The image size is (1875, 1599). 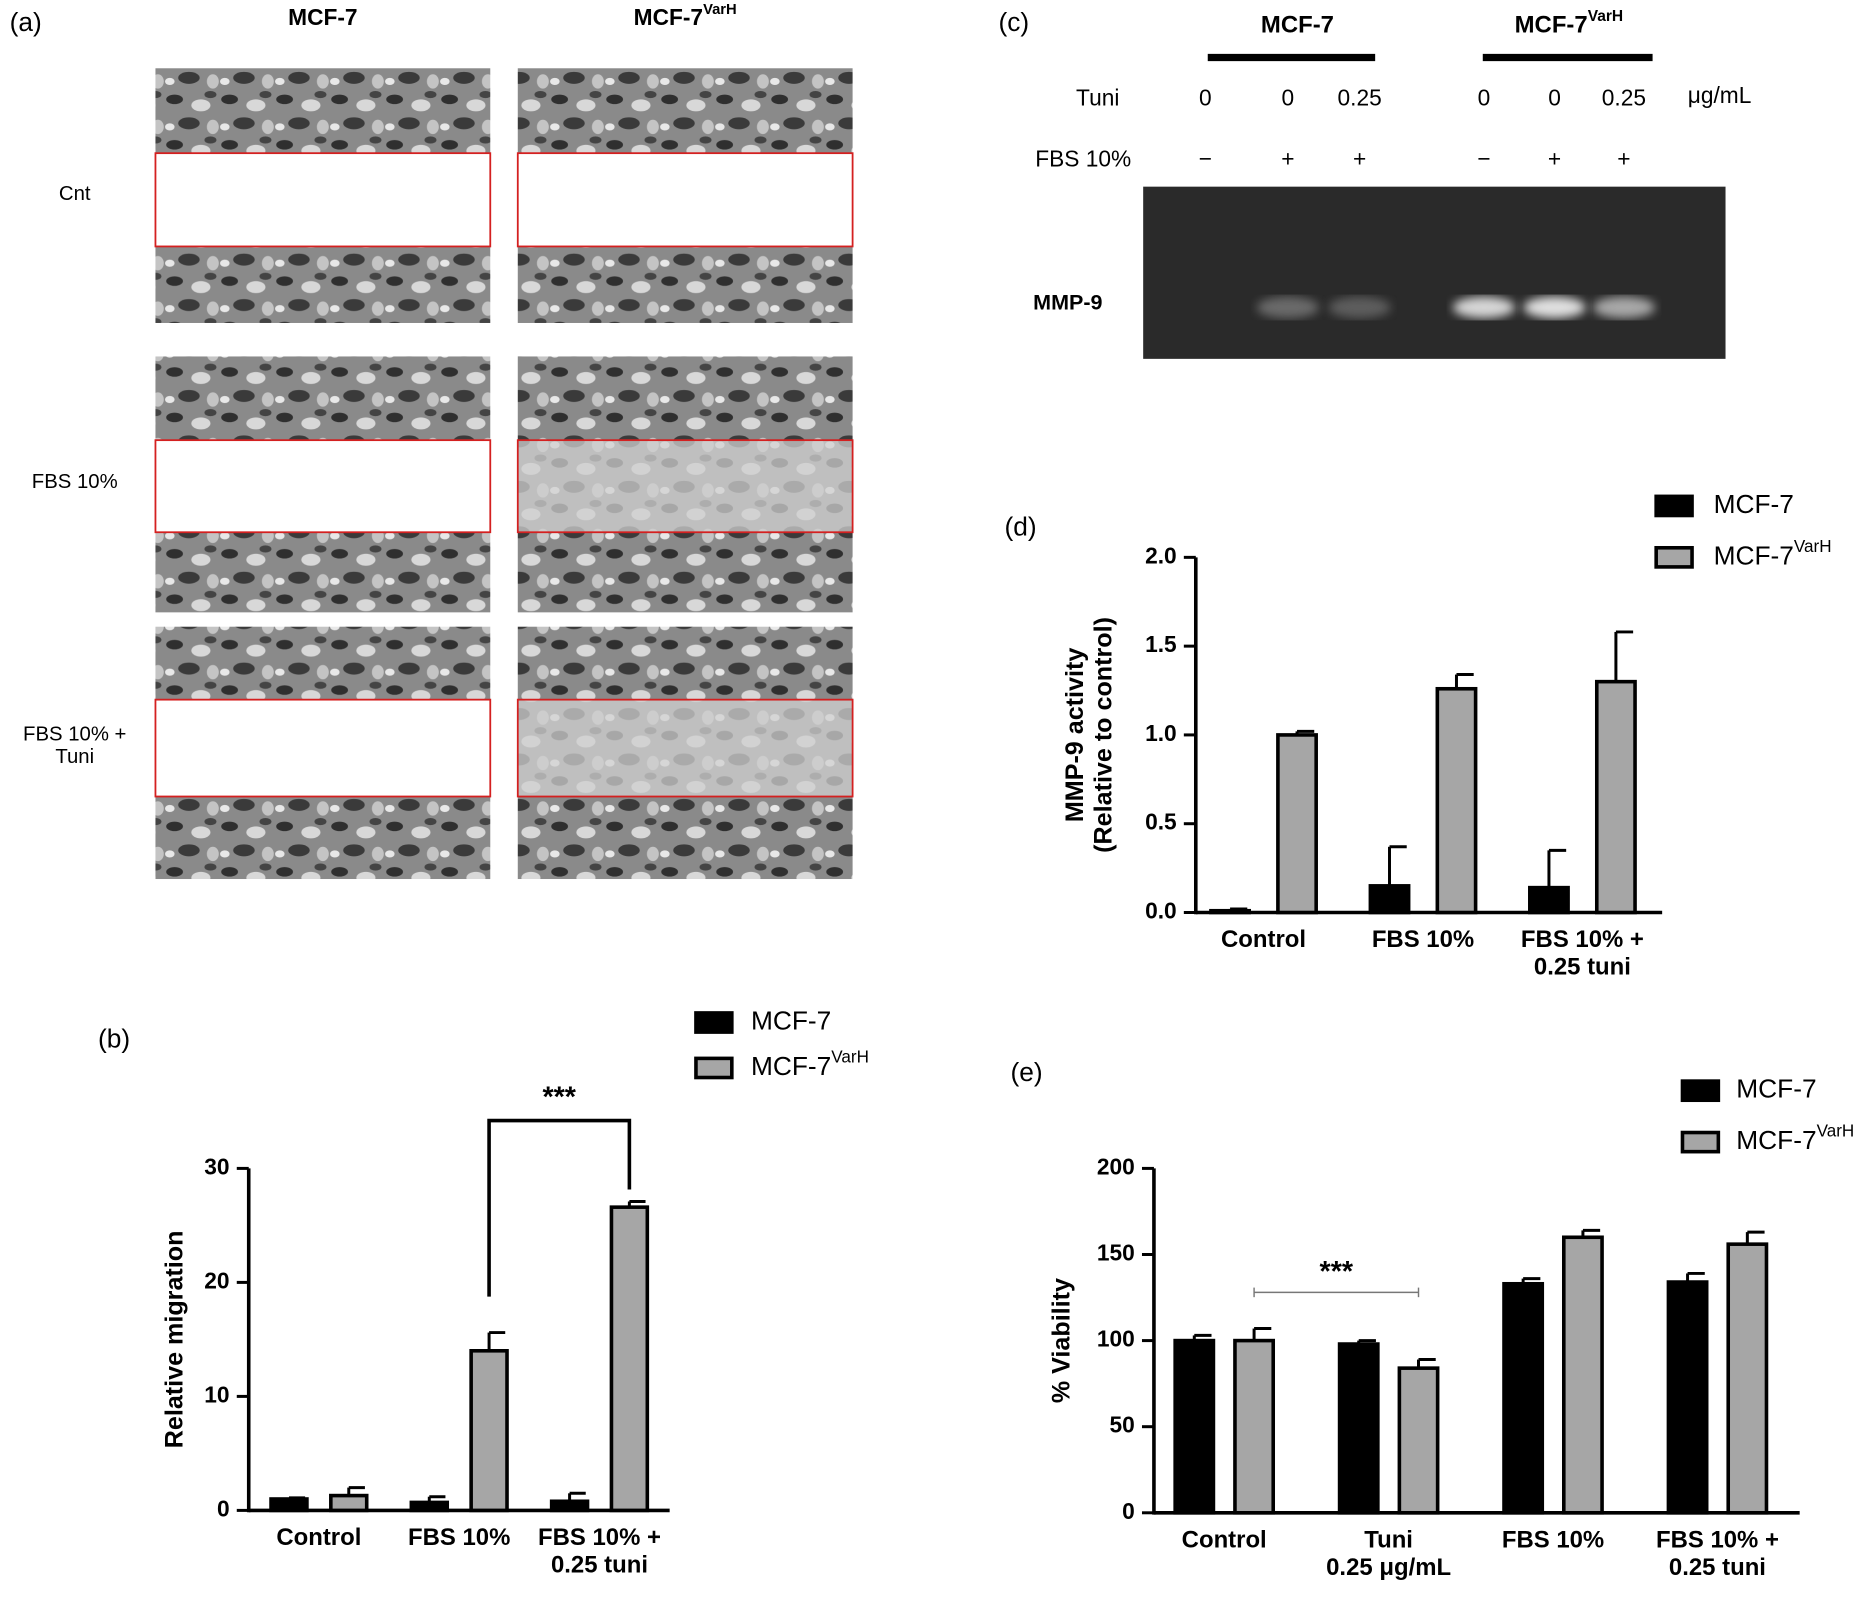 I want to click on row-label-box: FBS 10% + Tuni, so click(x=75, y=744).